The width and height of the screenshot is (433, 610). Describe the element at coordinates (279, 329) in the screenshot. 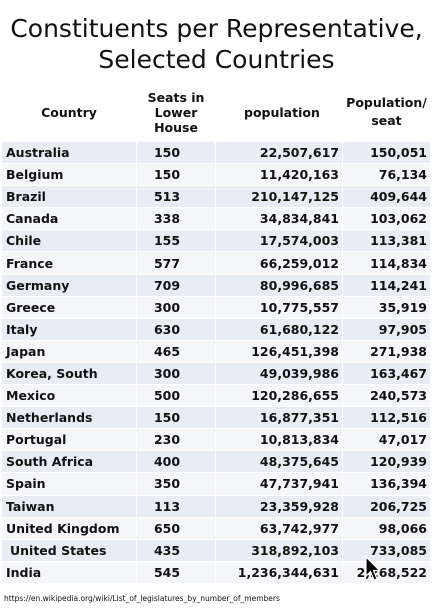

I see `cell-population: 61,680,122` at that location.